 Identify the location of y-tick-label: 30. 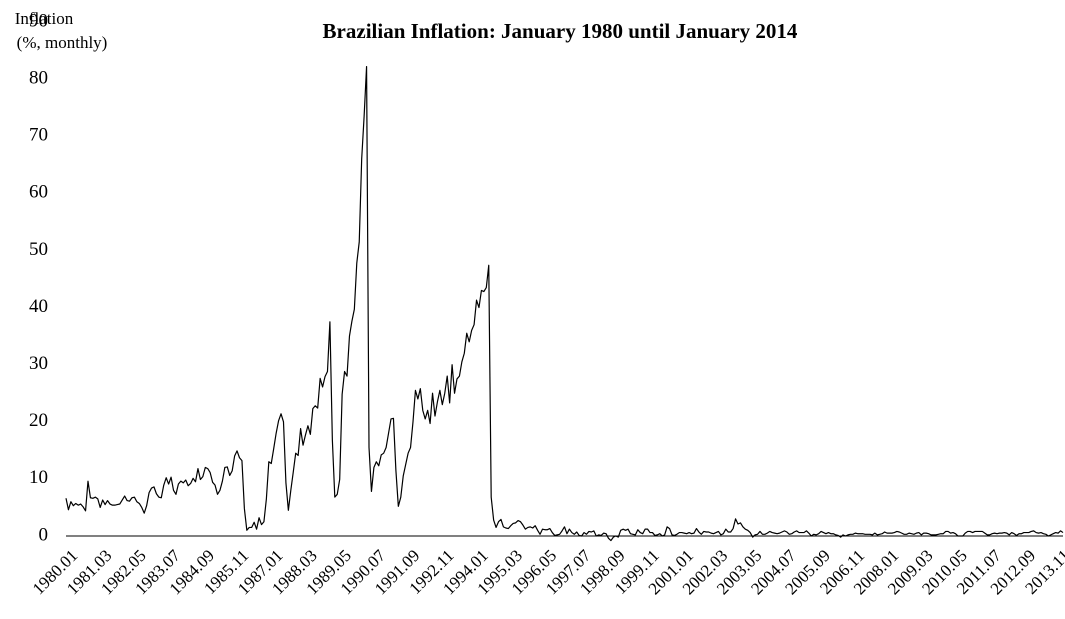
(38, 363).